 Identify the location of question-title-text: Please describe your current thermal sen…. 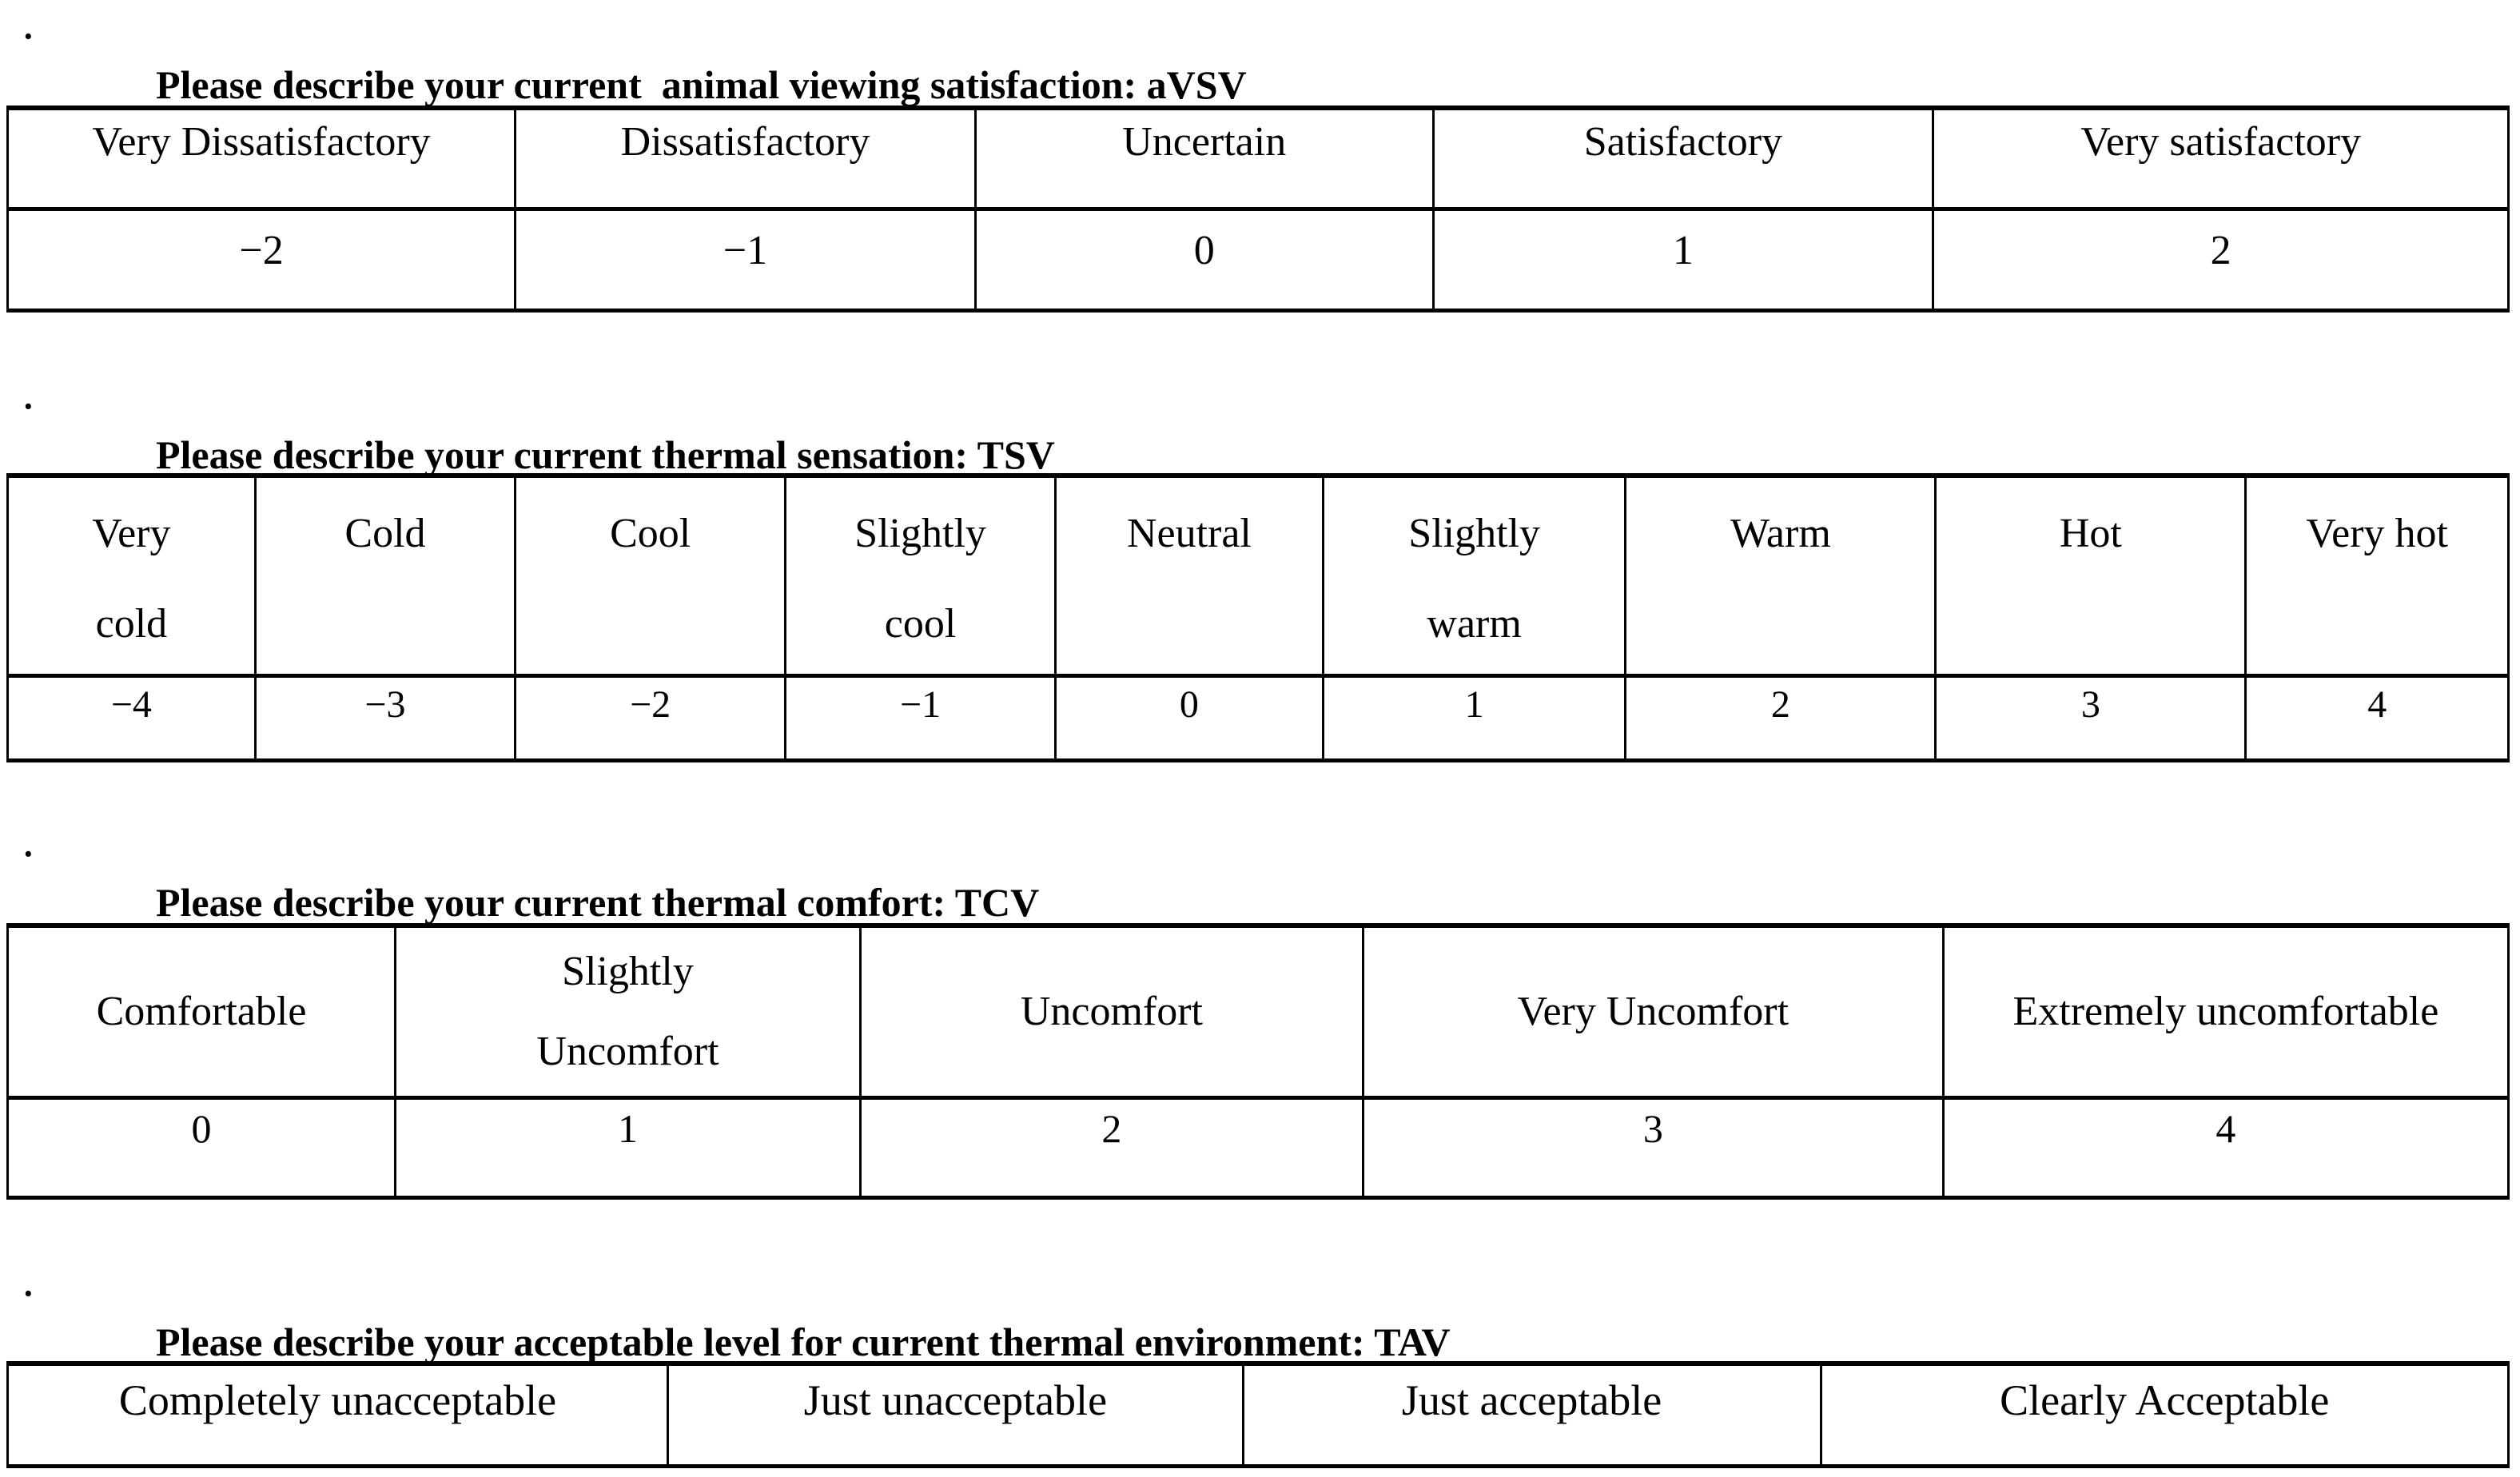
(605, 454).